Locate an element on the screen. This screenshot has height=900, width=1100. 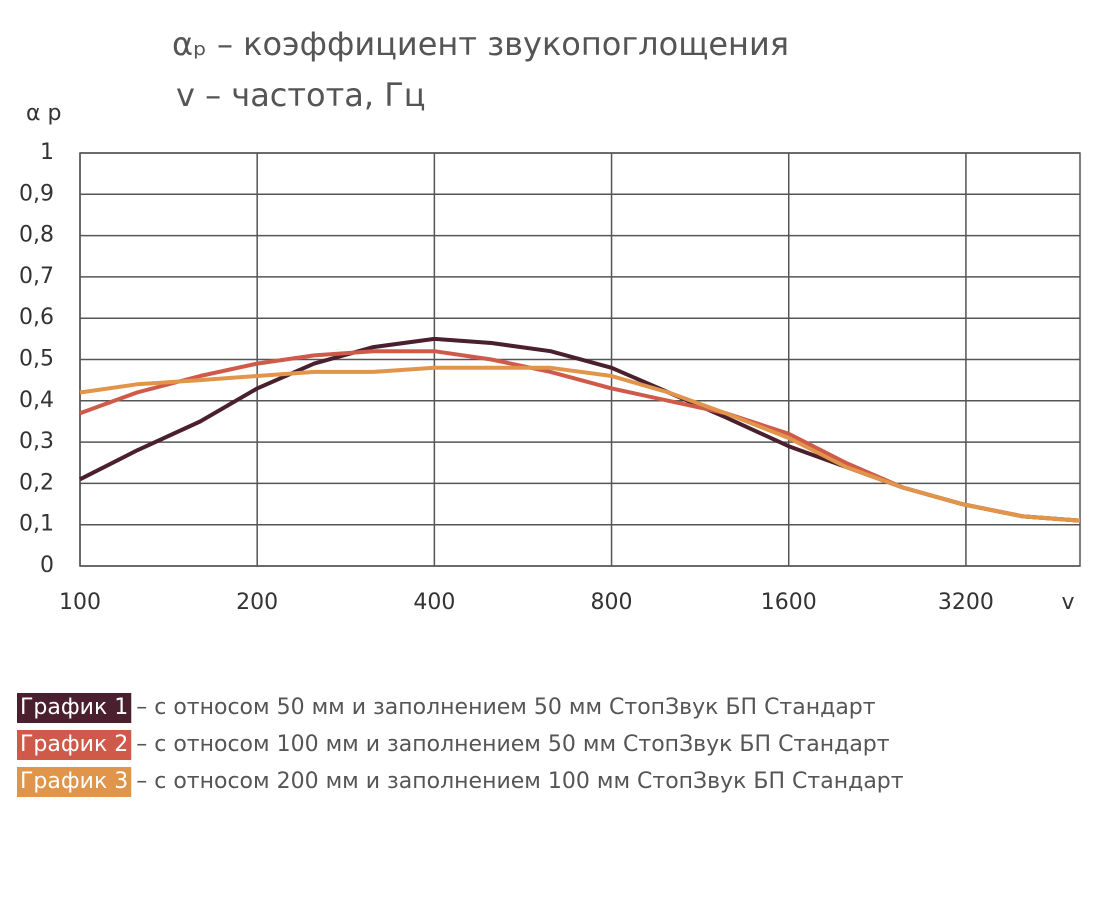
y-tick-label: 0,9 is located at coordinates (36, 193).